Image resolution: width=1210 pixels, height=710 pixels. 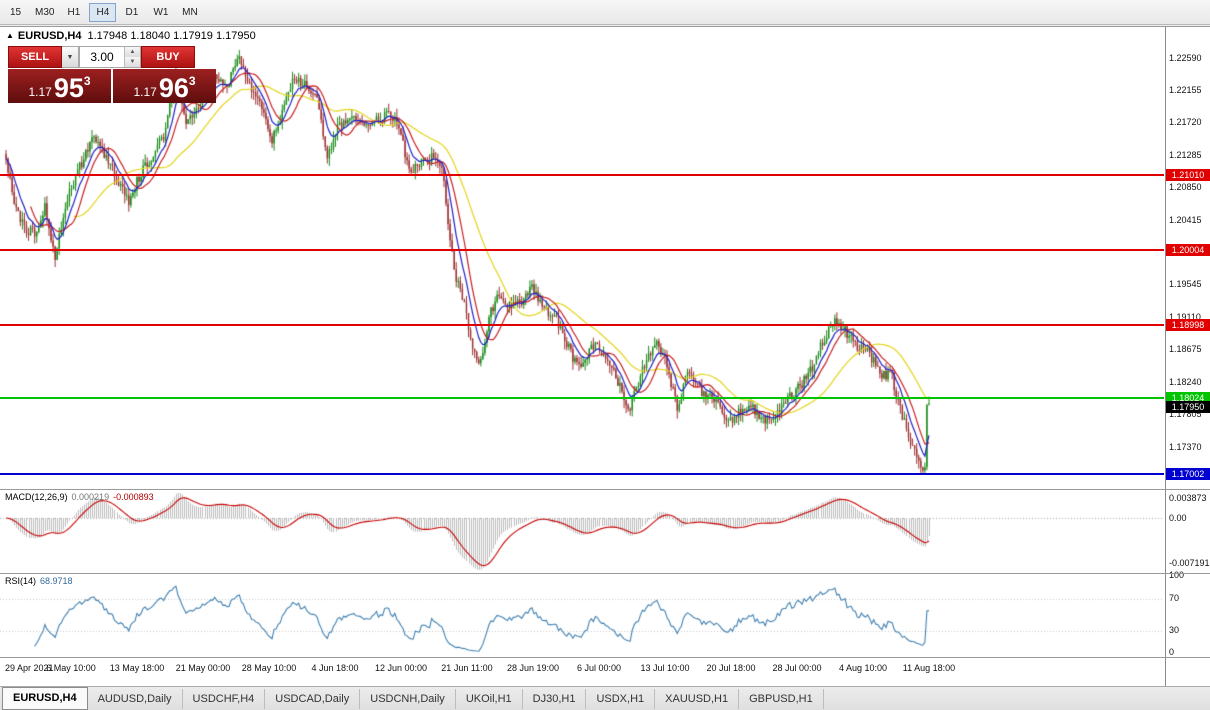 I want to click on rsi-chart-canvas, so click(x=582, y=615).